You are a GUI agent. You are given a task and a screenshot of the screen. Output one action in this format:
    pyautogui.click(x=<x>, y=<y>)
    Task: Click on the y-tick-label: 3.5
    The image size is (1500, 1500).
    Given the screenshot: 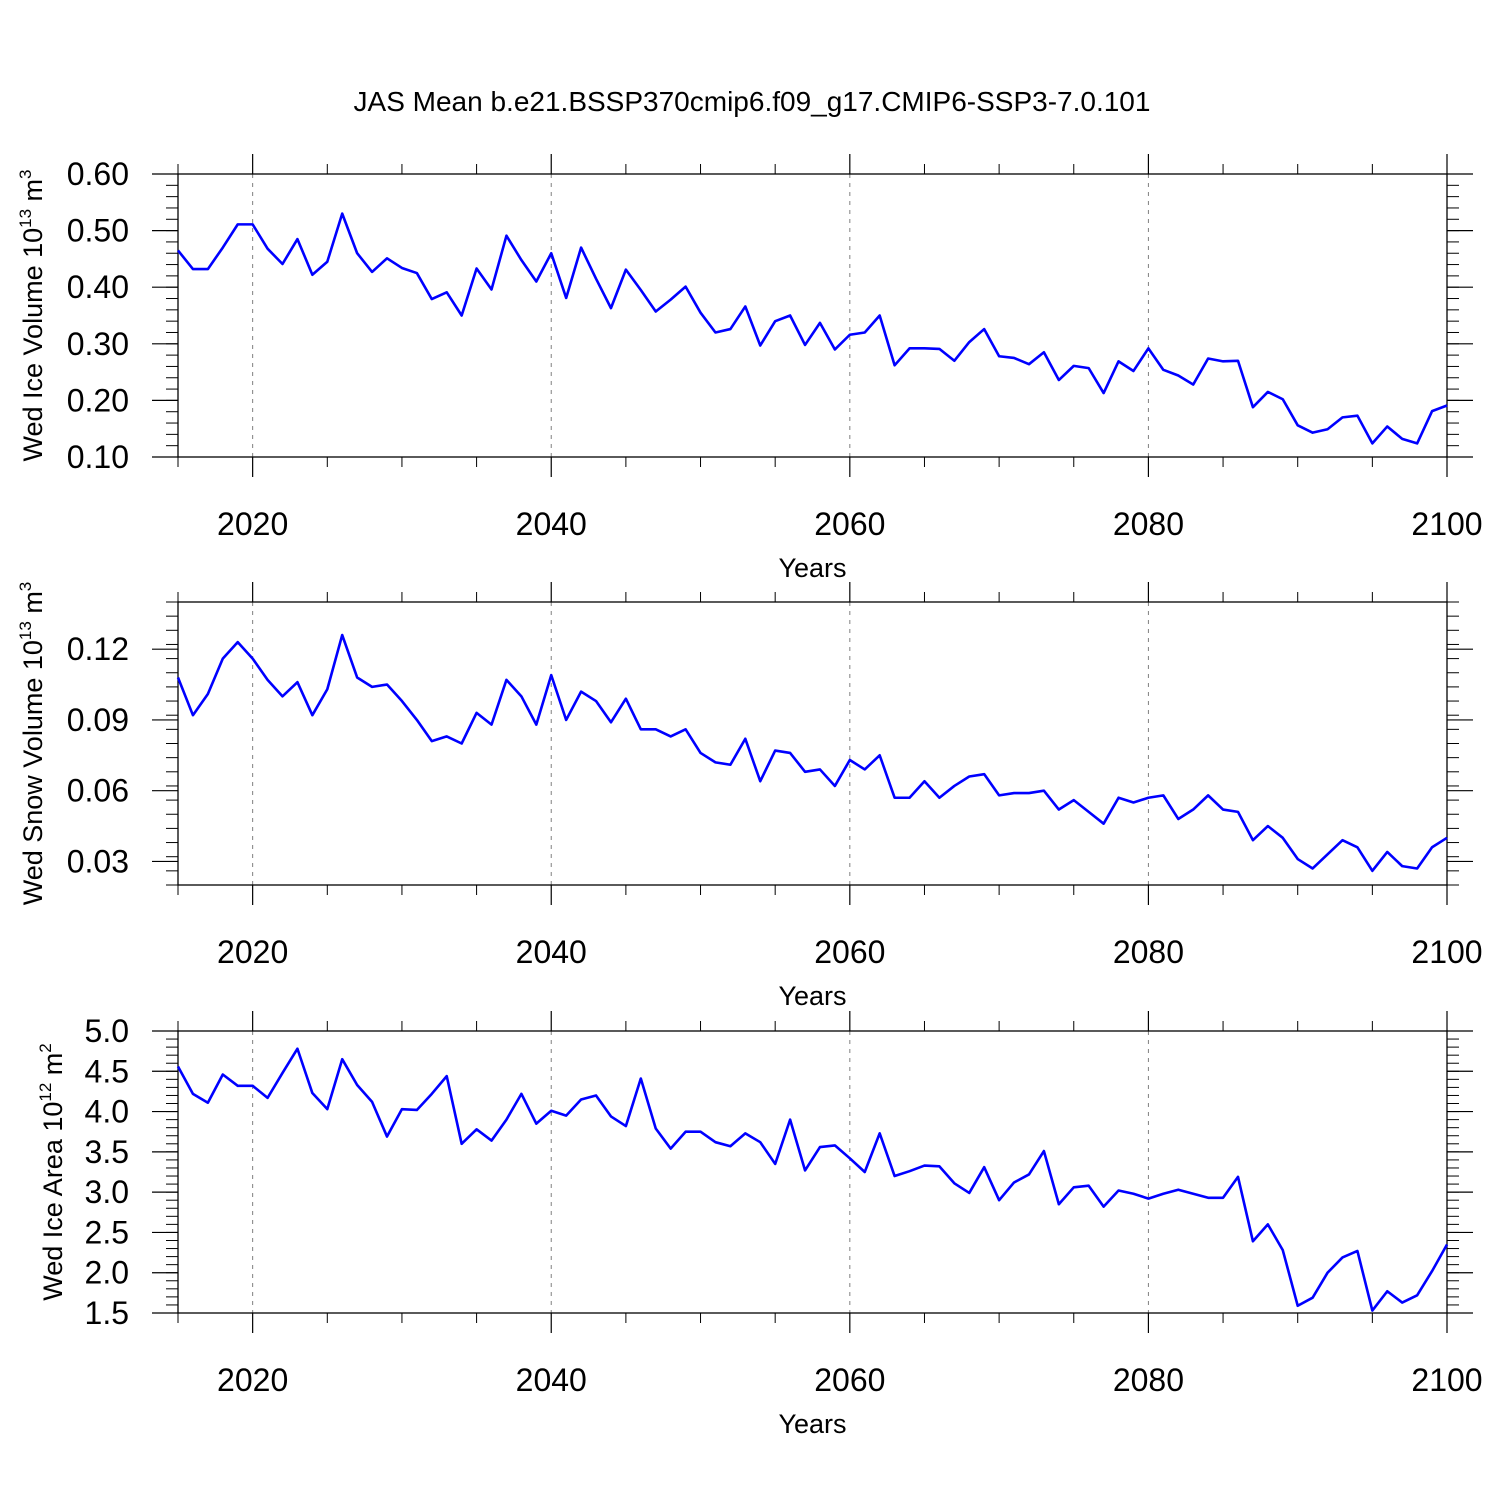 What is the action you would take?
    pyautogui.click(x=107, y=1152)
    